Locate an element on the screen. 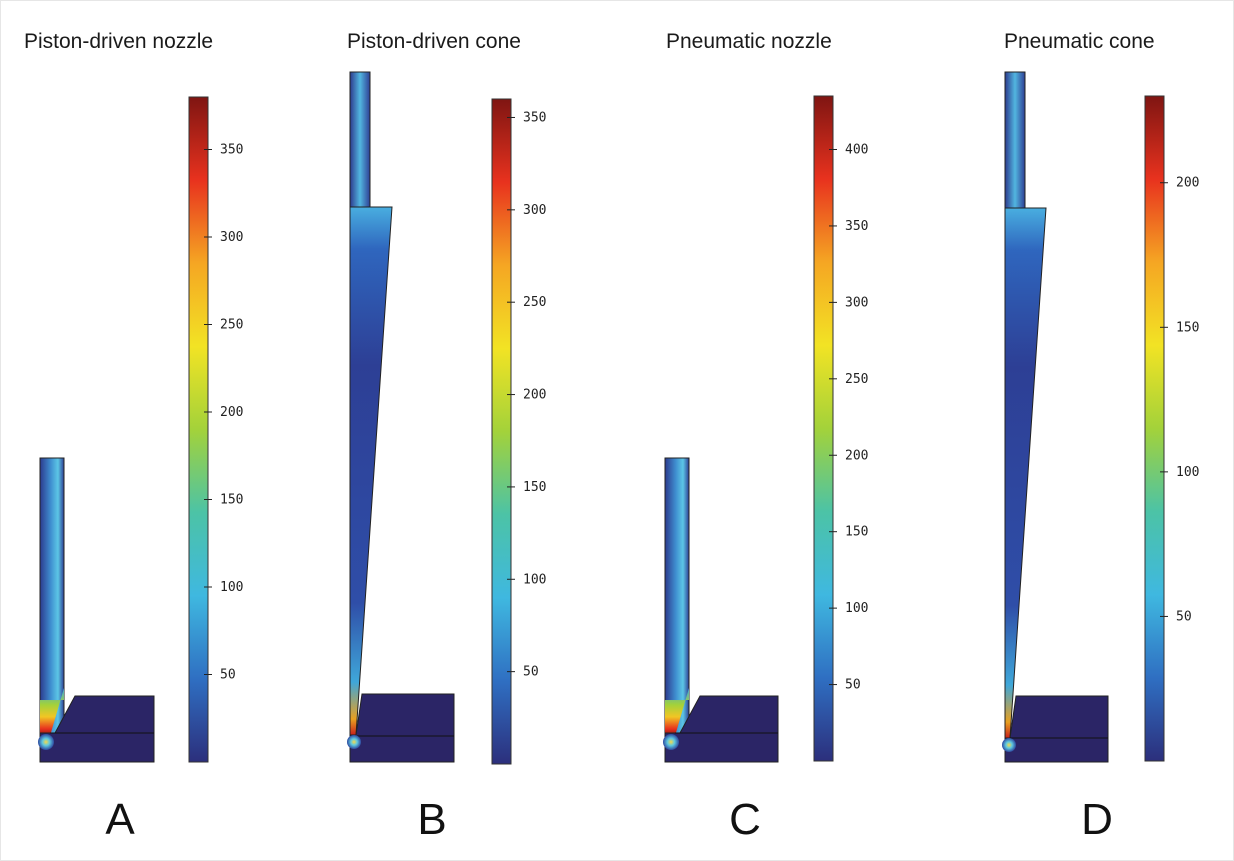 This screenshot has height=861, width=1234. panel-c-hotspot is located at coordinates (671, 742).